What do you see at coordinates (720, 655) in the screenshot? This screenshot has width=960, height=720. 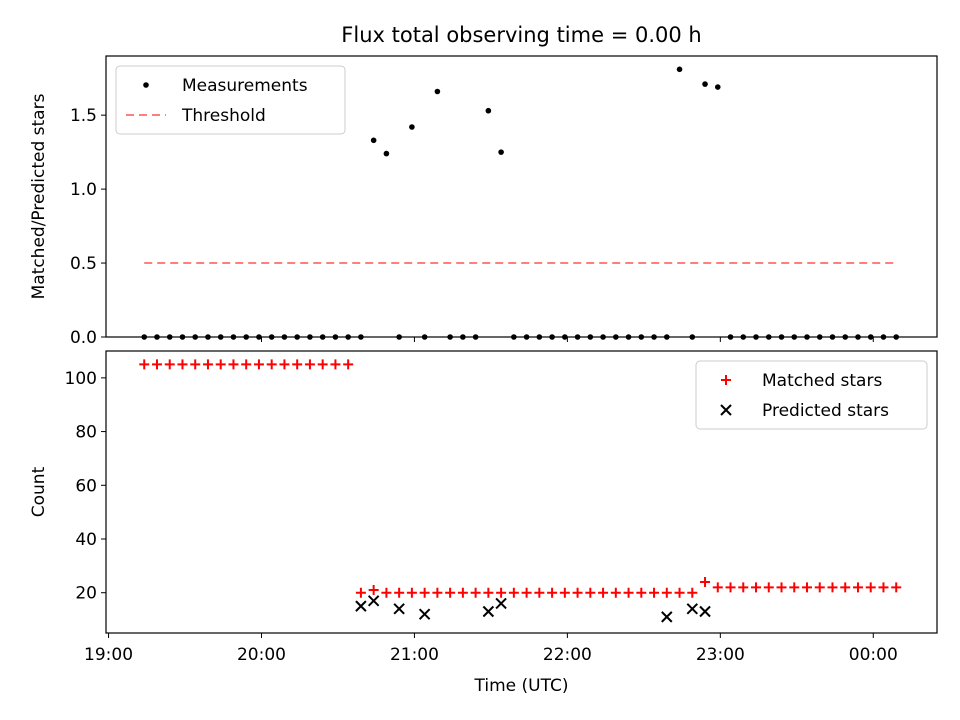 I see `x-tick-label: 23:00` at bounding box center [720, 655].